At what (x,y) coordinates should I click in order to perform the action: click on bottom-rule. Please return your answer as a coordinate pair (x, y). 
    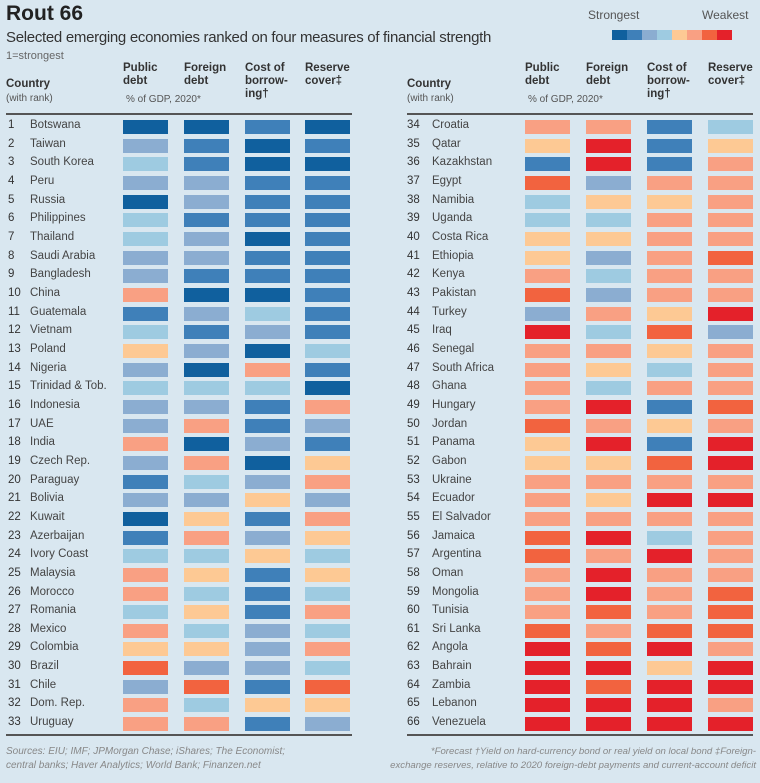
    Looking at the image, I should click on (179, 735).